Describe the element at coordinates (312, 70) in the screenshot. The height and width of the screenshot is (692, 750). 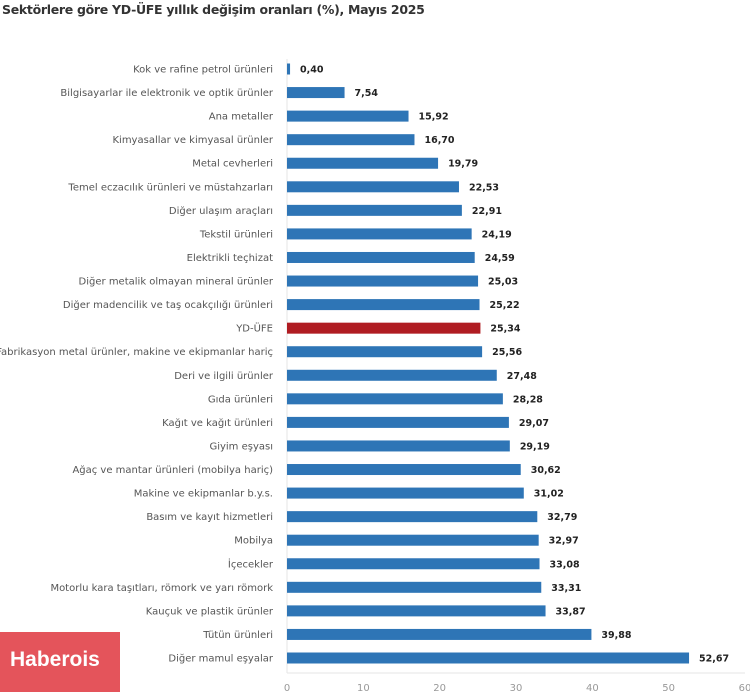
I see `data-label: 0,40` at that location.